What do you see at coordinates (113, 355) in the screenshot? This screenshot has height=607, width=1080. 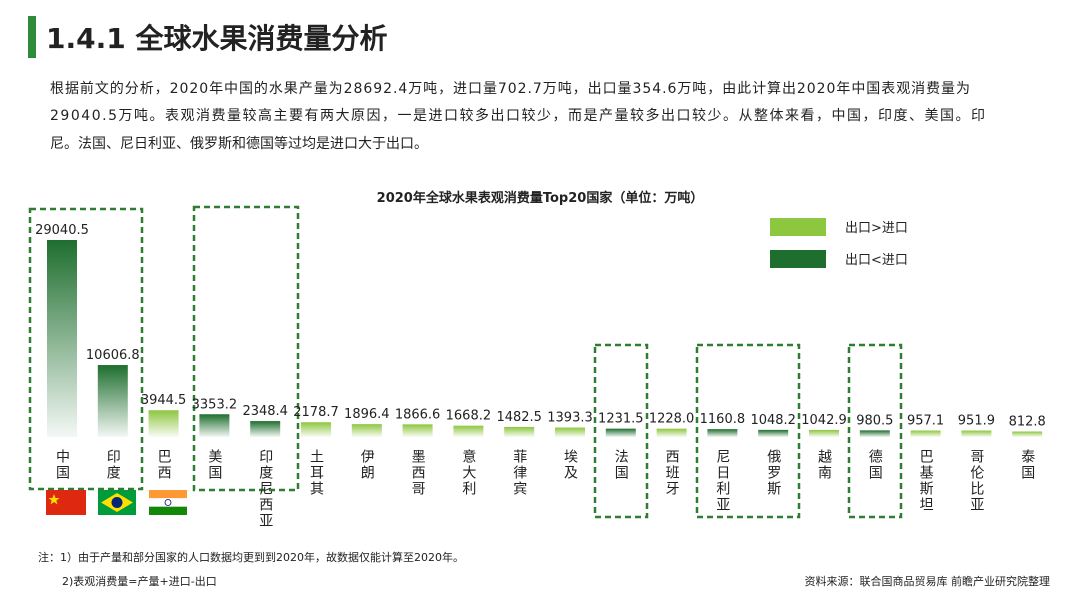 I see `data-label: 10606.8` at bounding box center [113, 355].